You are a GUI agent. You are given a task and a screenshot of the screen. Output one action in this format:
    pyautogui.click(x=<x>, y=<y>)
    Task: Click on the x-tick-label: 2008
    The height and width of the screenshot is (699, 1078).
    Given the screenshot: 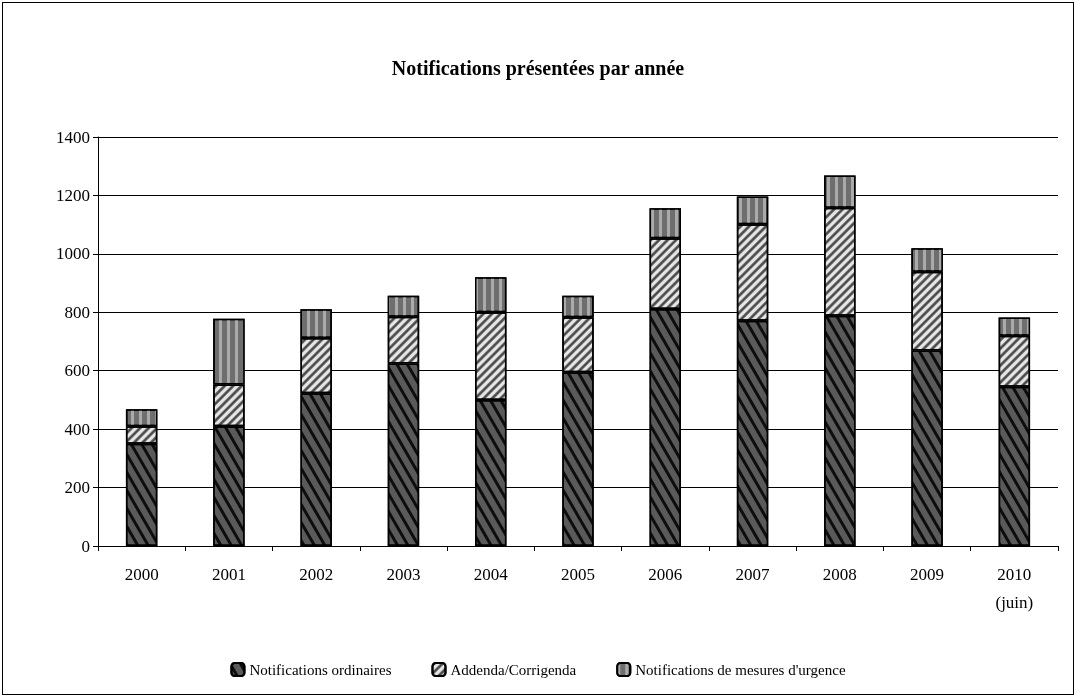 What is the action you would take?
    pyautogui.click(x=839, y=574)
    